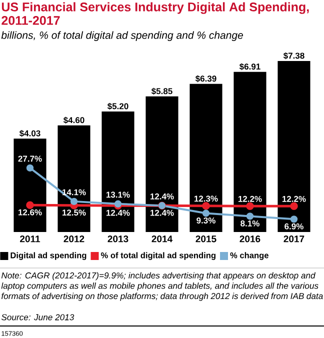  I want to click on data-label: 9.3%, so click(206, 220).